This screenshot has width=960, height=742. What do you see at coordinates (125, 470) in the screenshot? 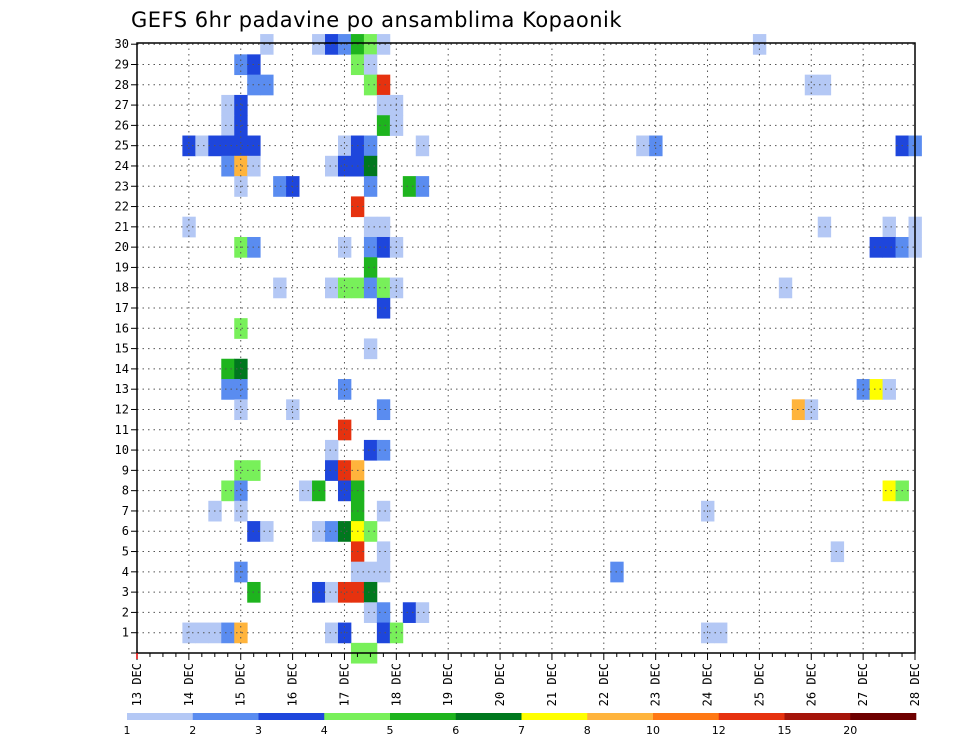
I see `y-tick-label: 9` at bounding box center [125, 470].